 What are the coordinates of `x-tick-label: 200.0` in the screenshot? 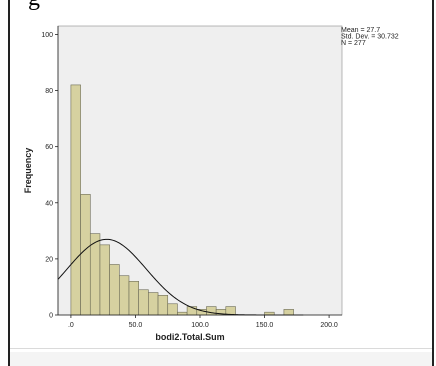 It's located at (329, 325).